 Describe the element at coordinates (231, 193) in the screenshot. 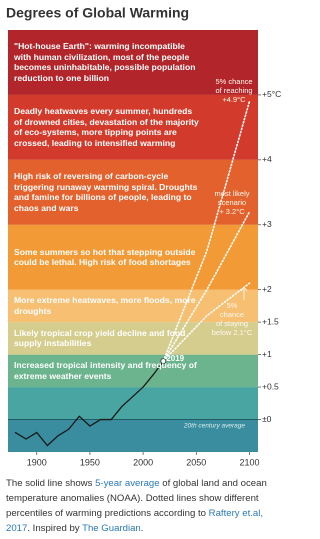

I see `projection-annotation: most likely` at that location.